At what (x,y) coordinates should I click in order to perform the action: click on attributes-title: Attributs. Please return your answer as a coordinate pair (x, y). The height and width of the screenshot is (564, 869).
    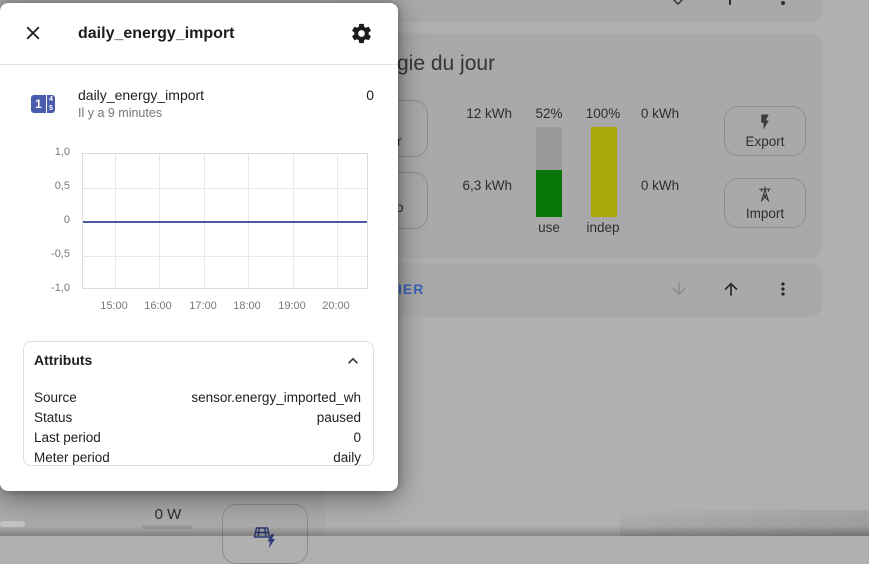
    Looking at the image, I should click on (63, 360).